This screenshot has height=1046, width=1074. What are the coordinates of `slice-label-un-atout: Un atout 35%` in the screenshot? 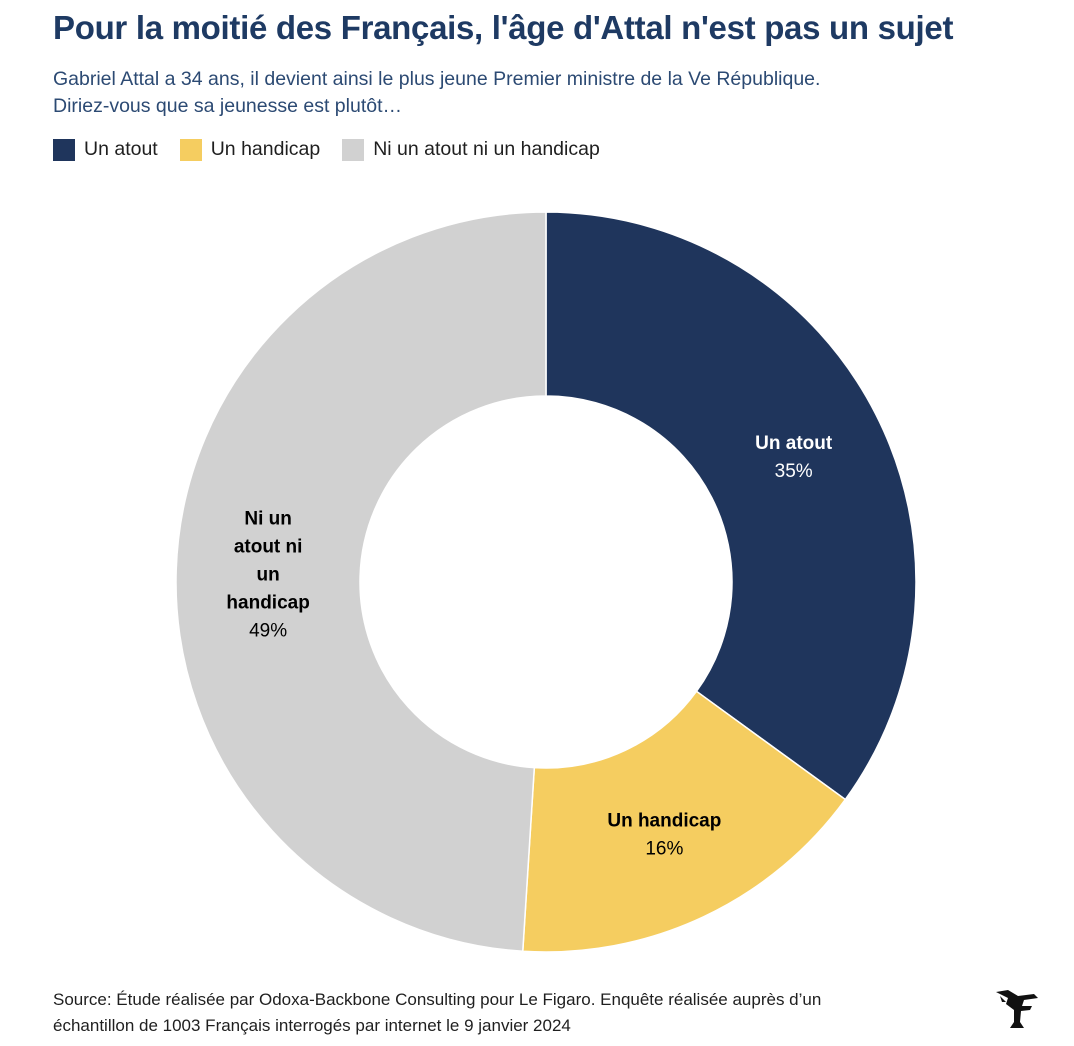 It's located at (794, 457).